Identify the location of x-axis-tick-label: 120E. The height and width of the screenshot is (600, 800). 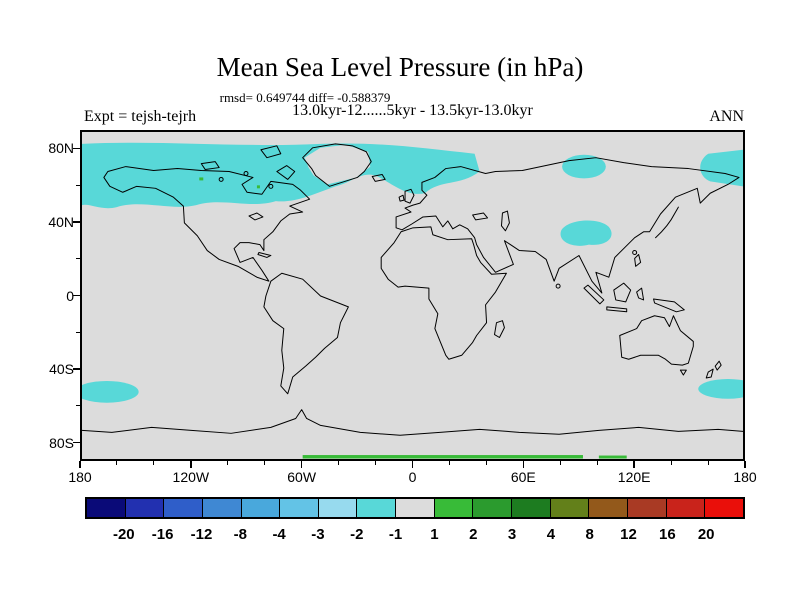
(634, 477).